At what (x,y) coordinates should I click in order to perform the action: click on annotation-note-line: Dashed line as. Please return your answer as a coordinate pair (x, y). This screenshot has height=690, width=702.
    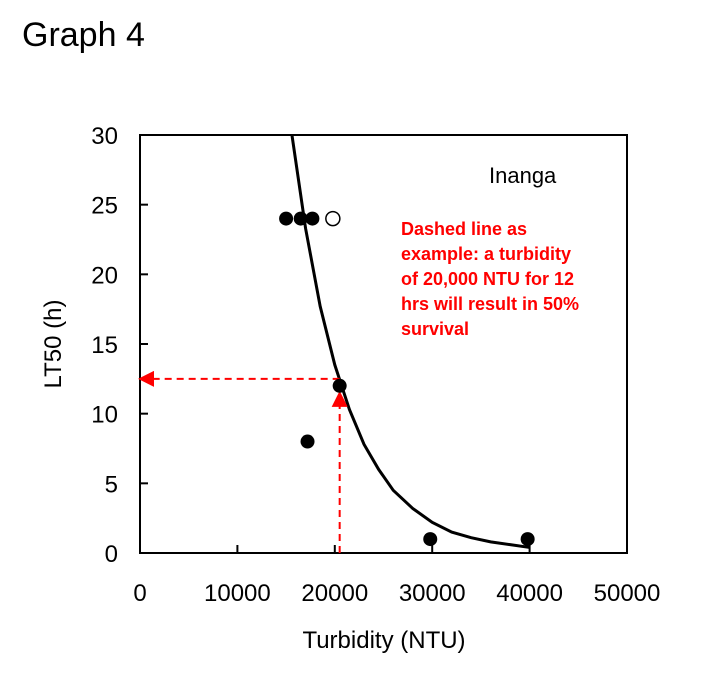
    Looking at the image, I should click on (464, 229).